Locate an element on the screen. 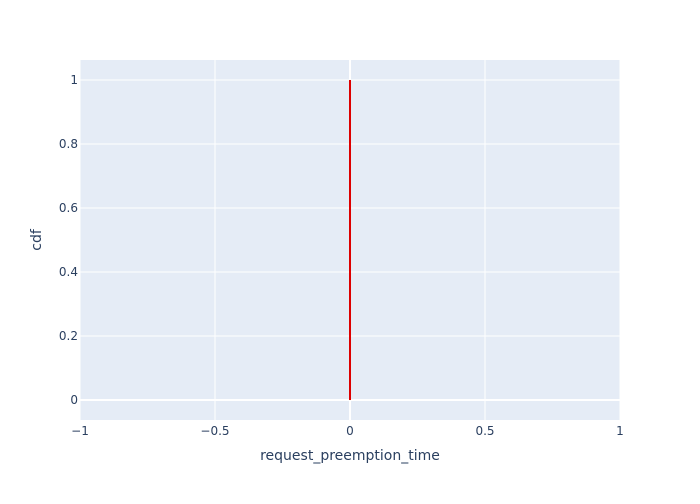 The height and width of the screenshot is (504, 700). x-axis-ticks: −1 −0.5 0 0.5 1 is located at coordinates (347, 431).